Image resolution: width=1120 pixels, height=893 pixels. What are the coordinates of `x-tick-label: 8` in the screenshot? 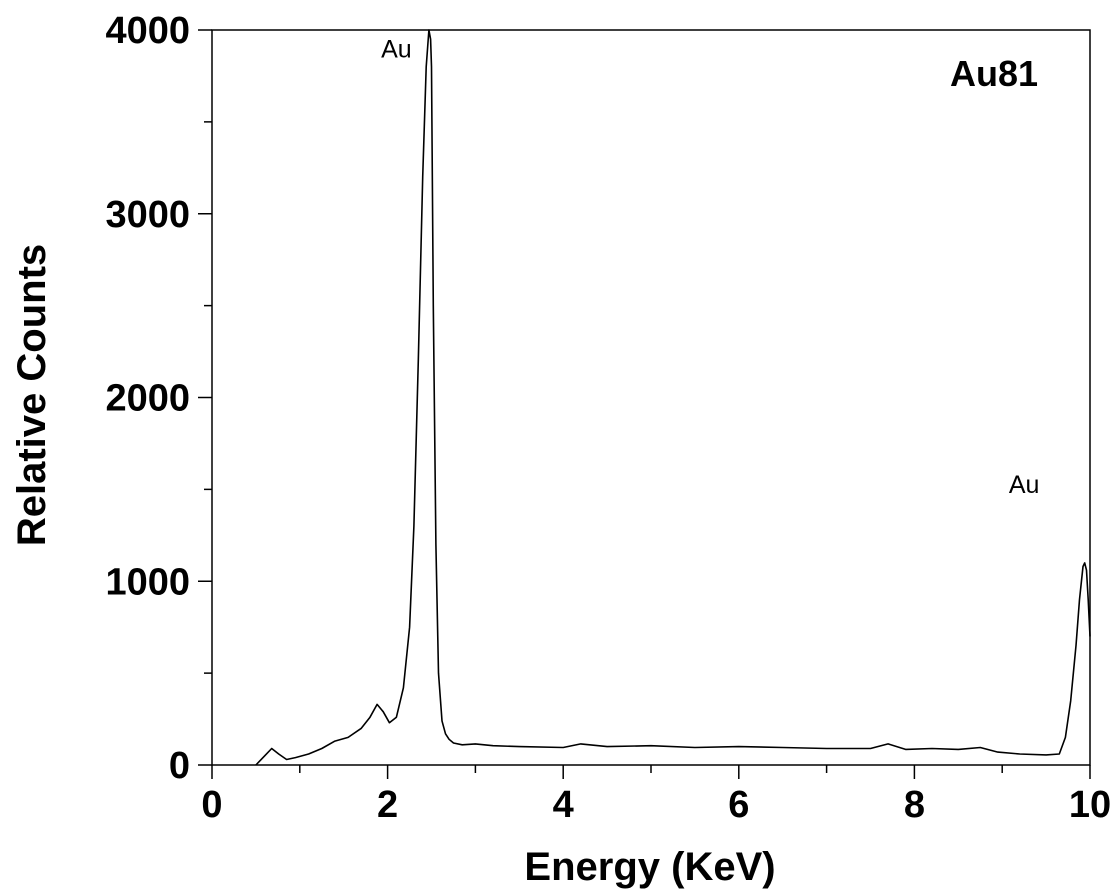 It's located at (914, 805).